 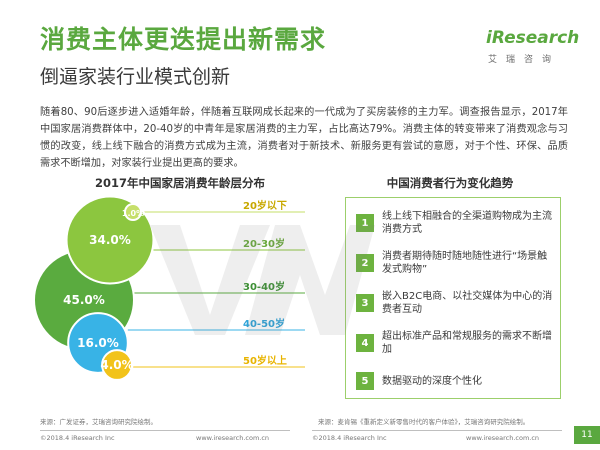 What do you see at coordinates (135, 77) in the screenshot?
I see `page-subtitle: 倒逼家装行业模式创新` at bounding box center [135, 77].